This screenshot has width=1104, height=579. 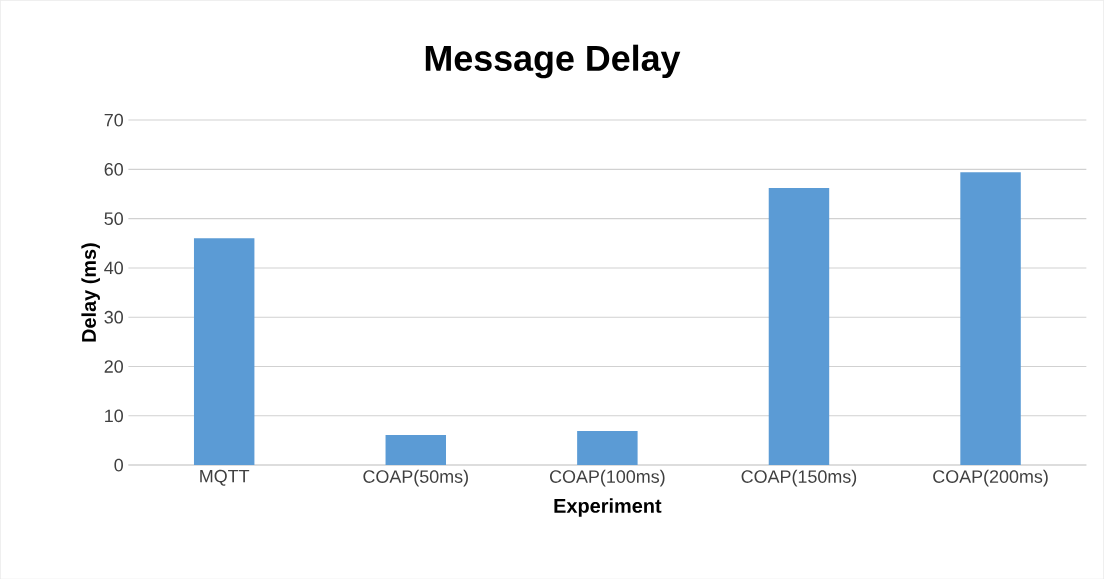 What do you see at coordinates (990, 478) in the screenshot?
I see `x-tick-label: COAP(200ms)` at bounding box center [990, 478].